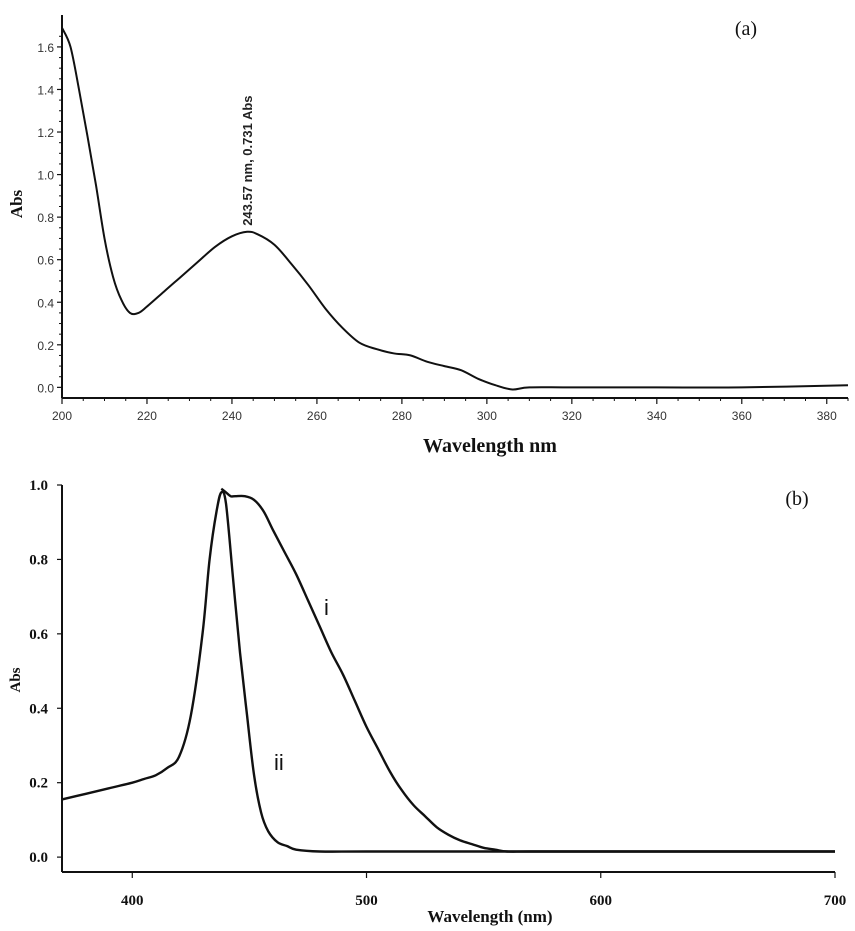 This screenshot has height=931, width=855. Describe the element at coordinates (45, 90) in the screenshot. I see `y-tick-label: 1.4` at that location.